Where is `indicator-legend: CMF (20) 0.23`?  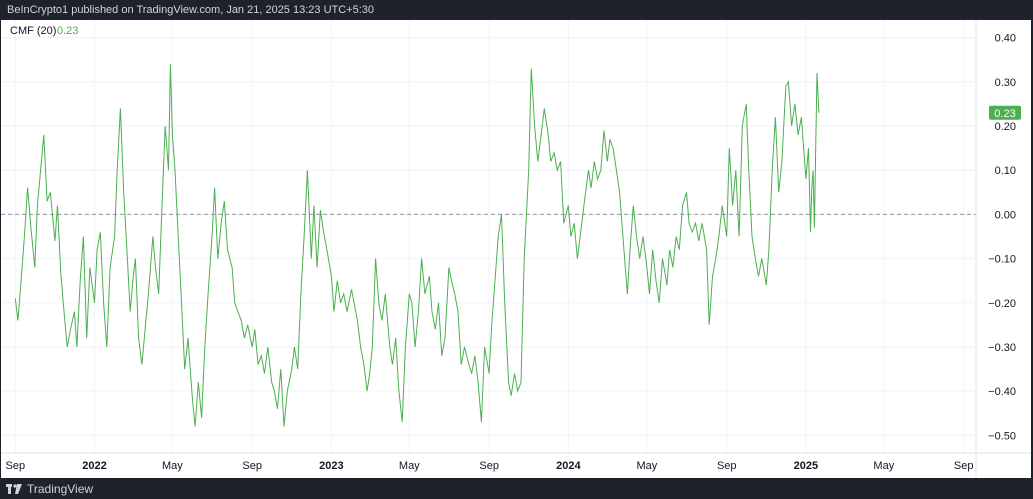
indicator-legend: CMF (20) 0.23 is located at coordinates (44, 31).